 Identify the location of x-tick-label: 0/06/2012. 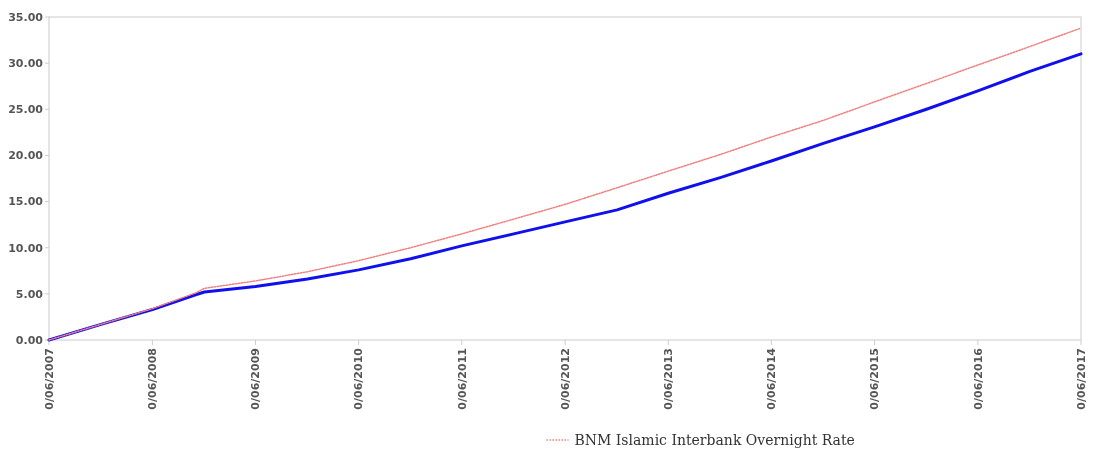
(565, 379).